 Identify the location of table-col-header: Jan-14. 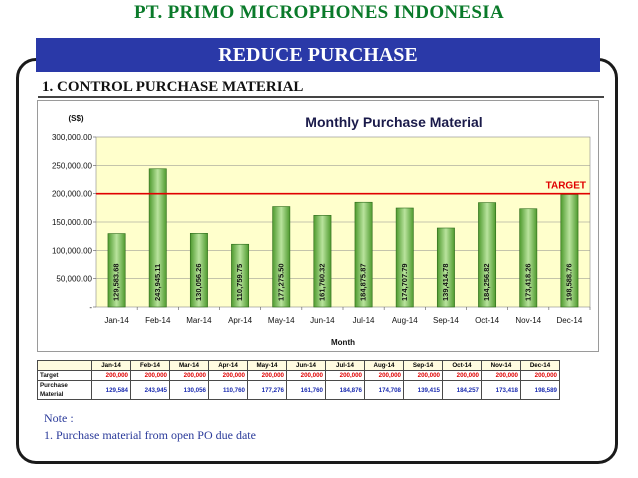
(111, 365).